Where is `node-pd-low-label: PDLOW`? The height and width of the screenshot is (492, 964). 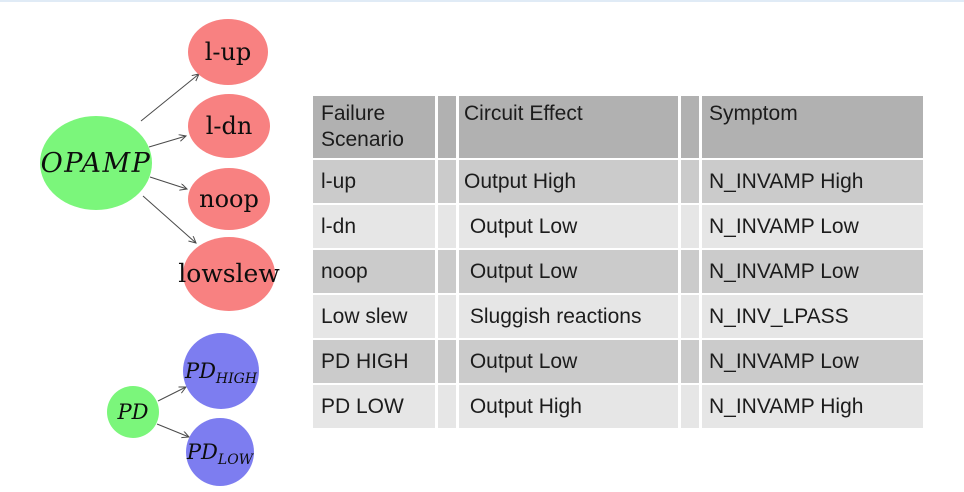 node-pd-low-label: PDLOW is located at coordinates (220, 454).